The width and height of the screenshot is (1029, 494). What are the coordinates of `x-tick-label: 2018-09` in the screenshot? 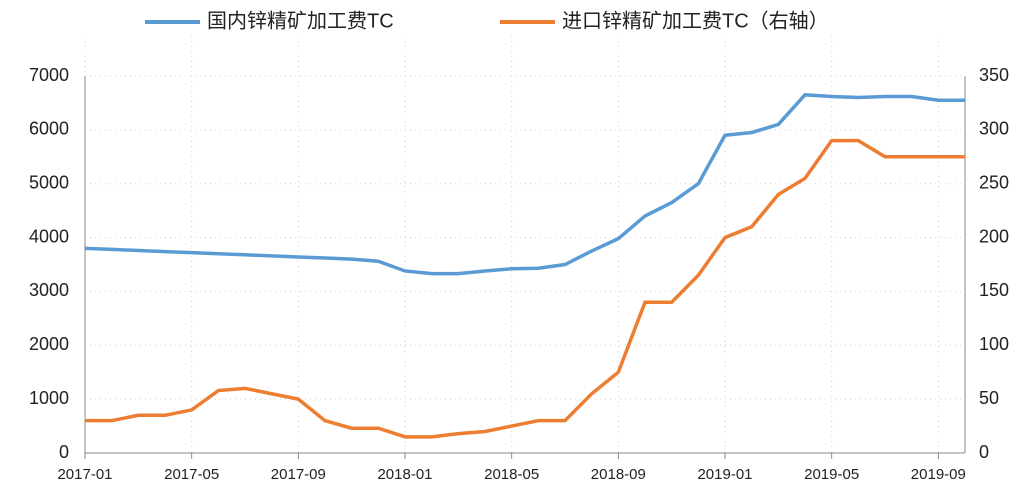 It's located at (618, 474).